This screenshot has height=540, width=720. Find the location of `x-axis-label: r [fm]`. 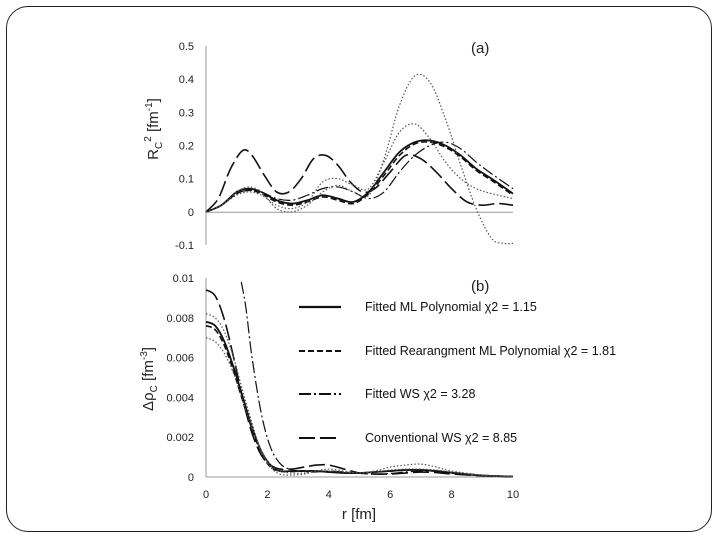

x-axis-label: r [fm] is located at coordinates (359, 514).